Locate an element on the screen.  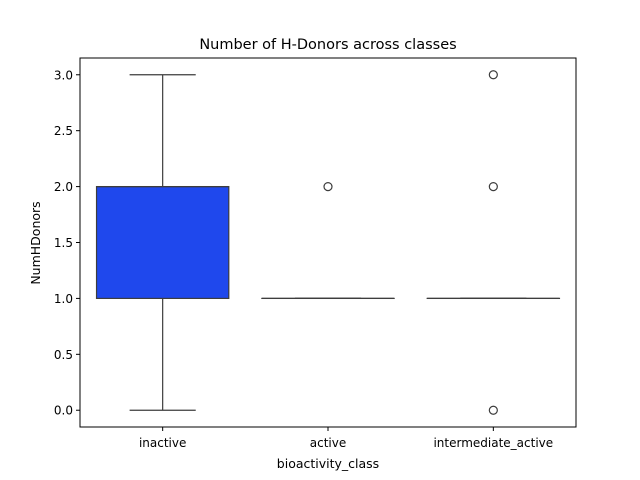
y-axis-label: NumHDonors is located at coordinates (35, 242).